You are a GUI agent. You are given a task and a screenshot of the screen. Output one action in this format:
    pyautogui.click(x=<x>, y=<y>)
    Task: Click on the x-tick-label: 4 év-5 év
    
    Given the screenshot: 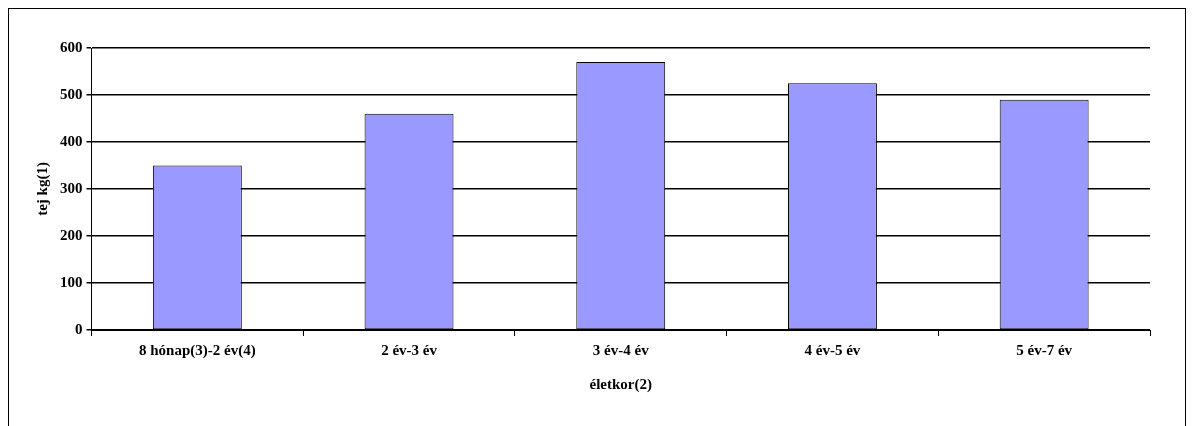 What is the action you would take?
    pyautogui.click(x=832, y=349)
    